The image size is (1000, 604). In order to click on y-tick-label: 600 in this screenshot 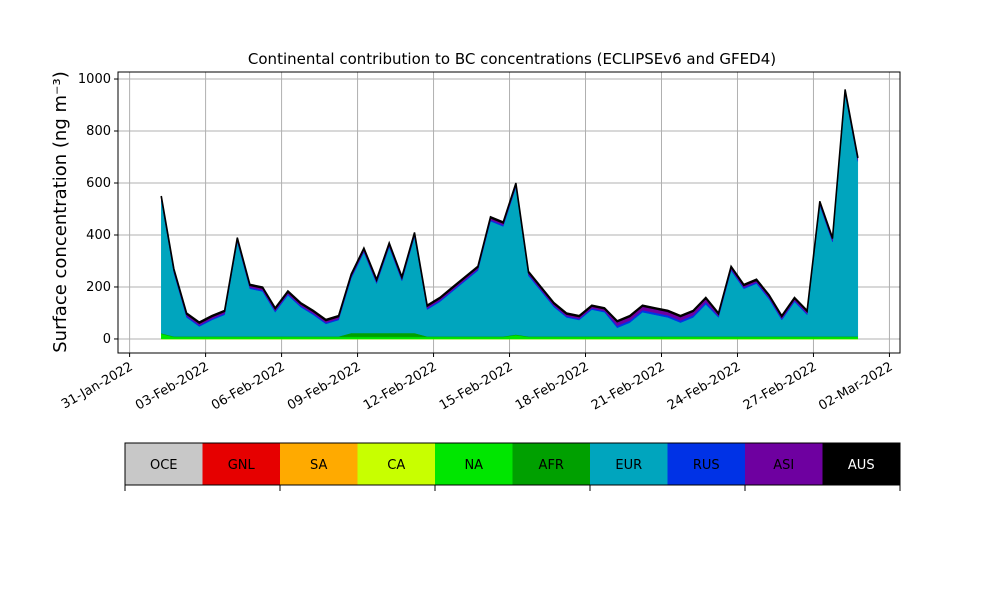, I will do `click(98, 183)`.